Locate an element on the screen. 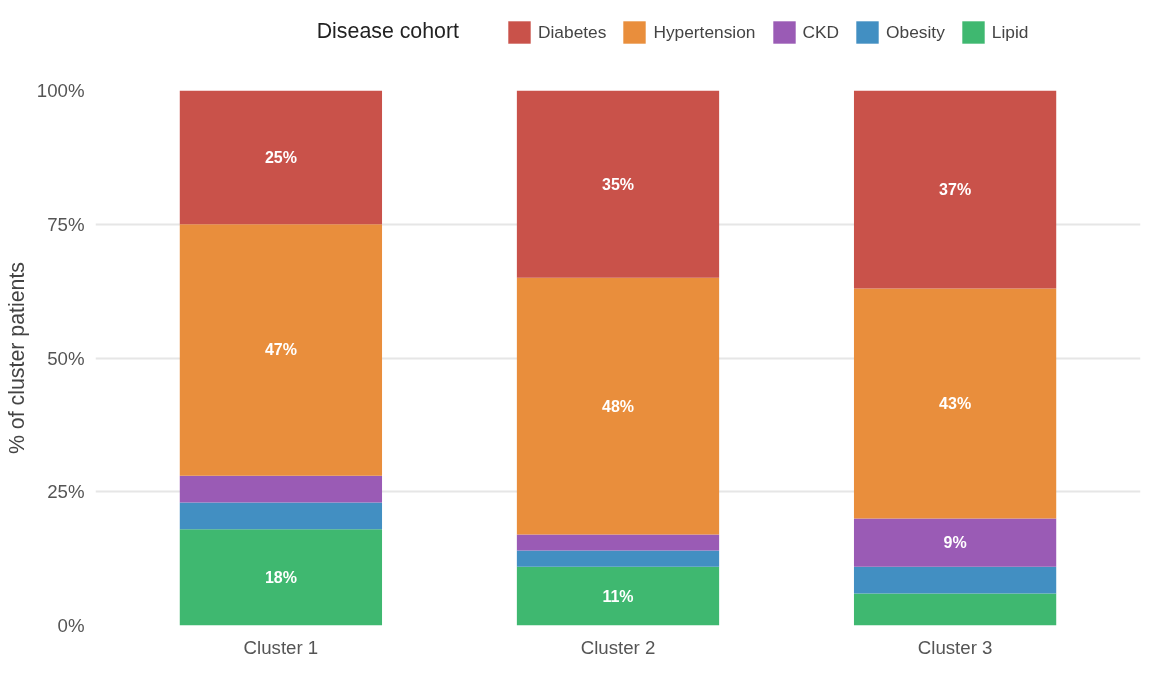 The image size is (1158, 677). data-label: 18% is located at coordinates (280, 577).